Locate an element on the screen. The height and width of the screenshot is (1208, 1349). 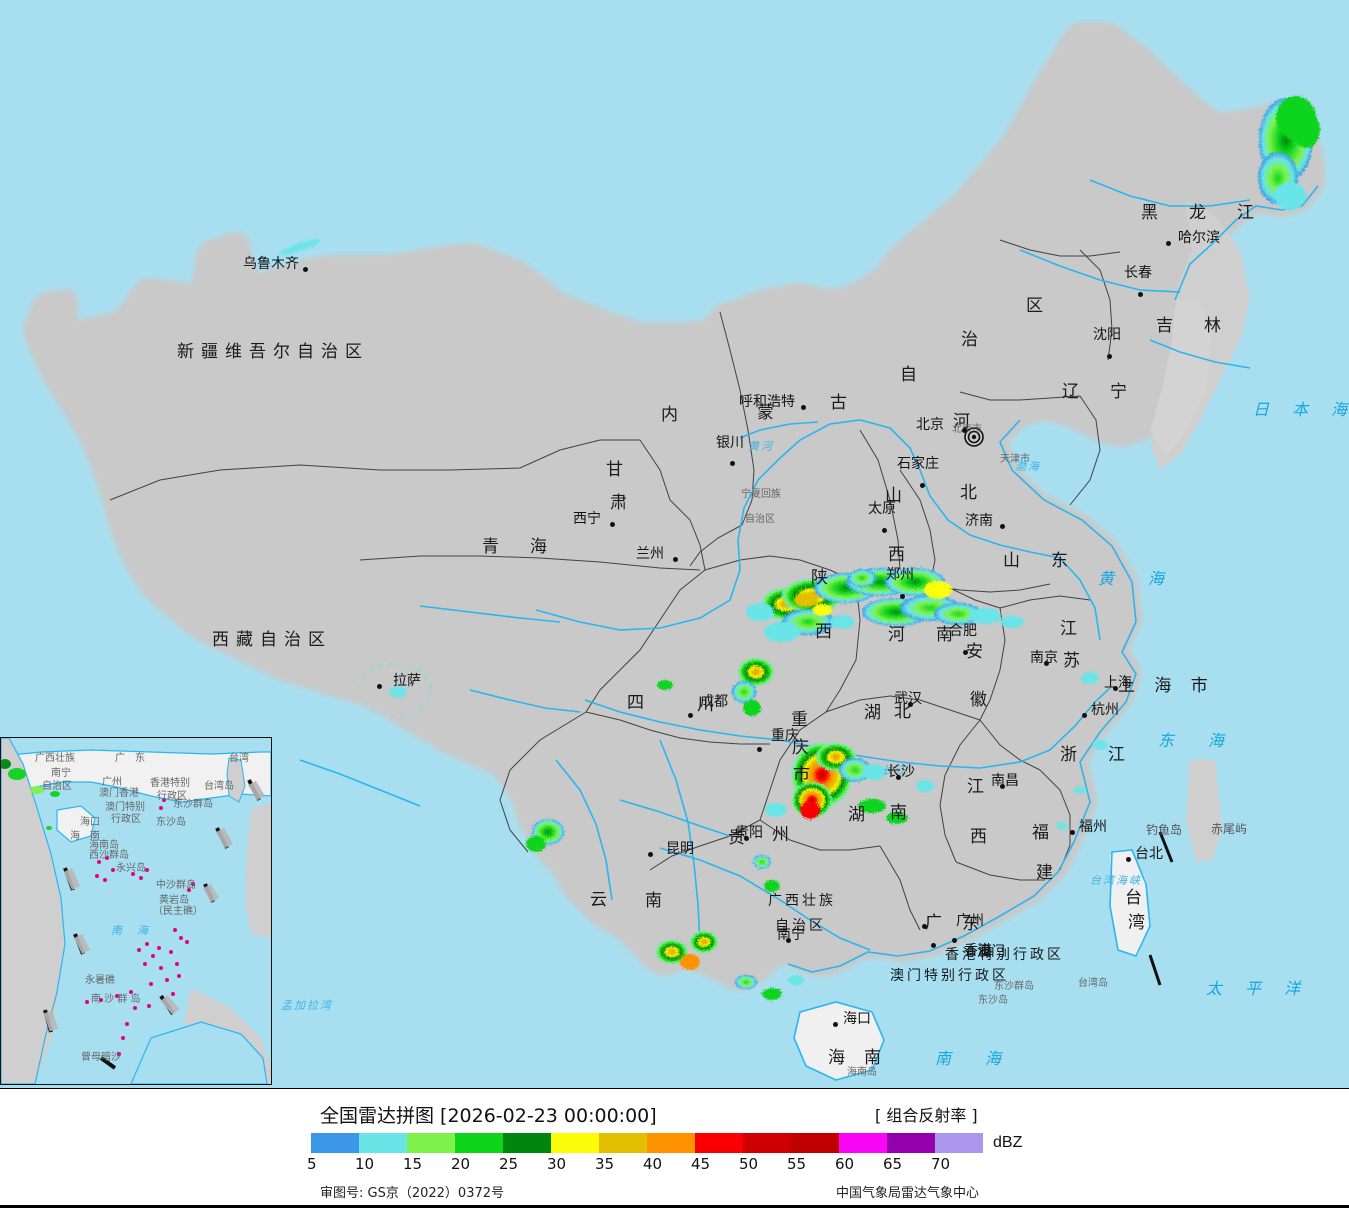
taiwan-island is located at coordinates (1130, 903).